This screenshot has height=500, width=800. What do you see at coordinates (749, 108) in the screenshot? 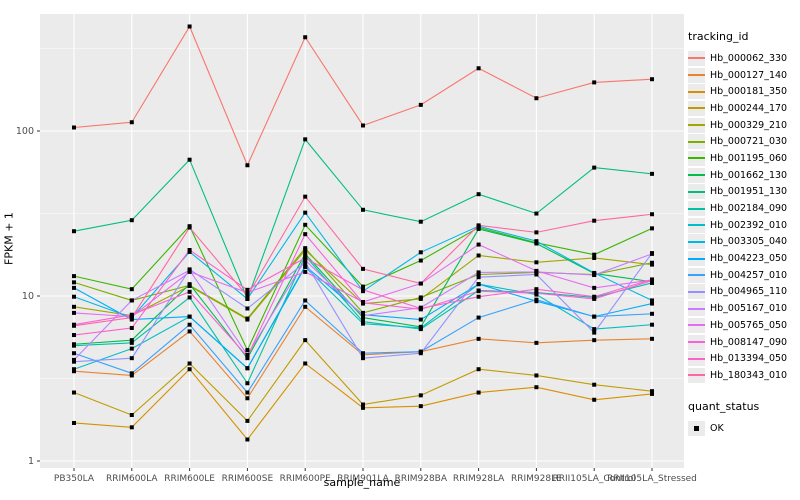
I see `legend-entry-label: Hb_000244_170` at bounding box center [749, 108].